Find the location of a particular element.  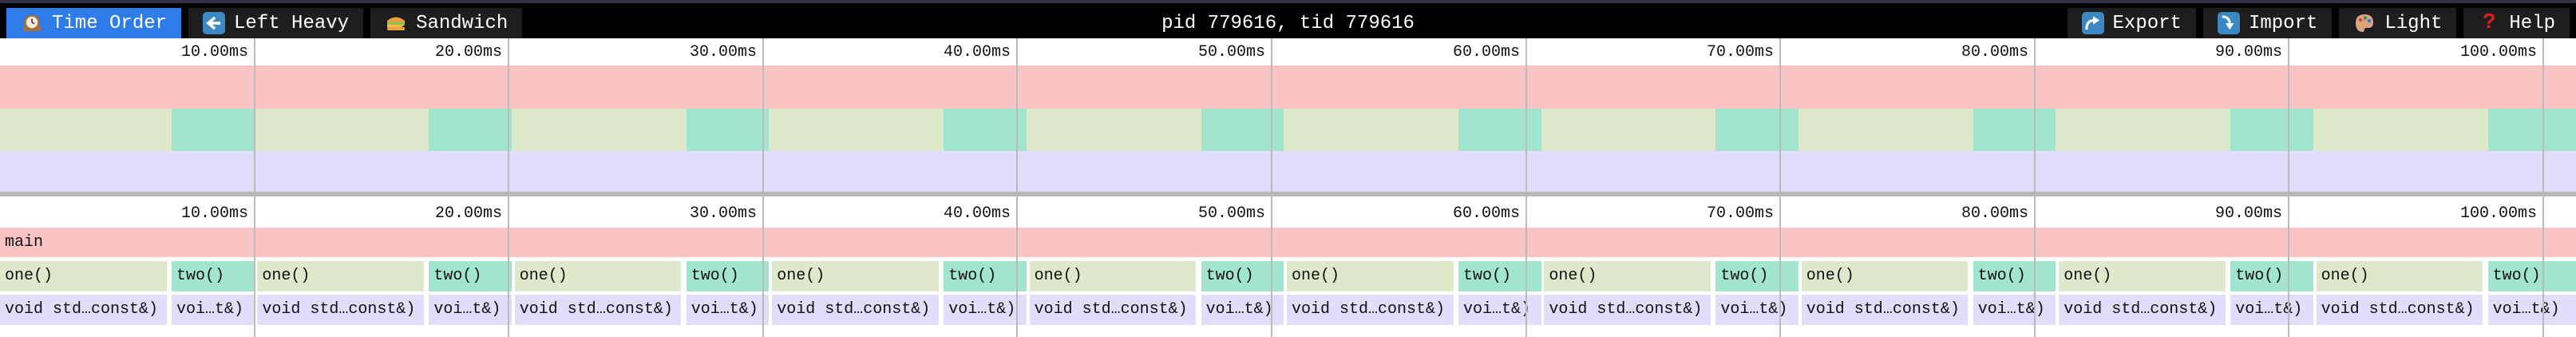

export-button: Export is located at coordinates (2131, 23).